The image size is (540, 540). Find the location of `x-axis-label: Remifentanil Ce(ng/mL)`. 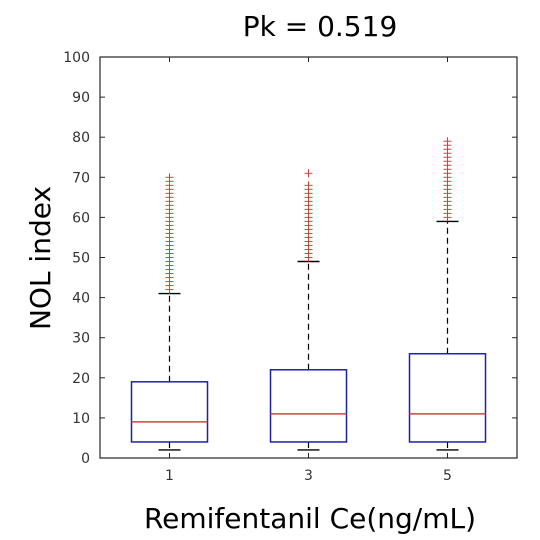

x-axis-label: Remifentanil Ce(ng/mL) is located at coordinates (310, 518).